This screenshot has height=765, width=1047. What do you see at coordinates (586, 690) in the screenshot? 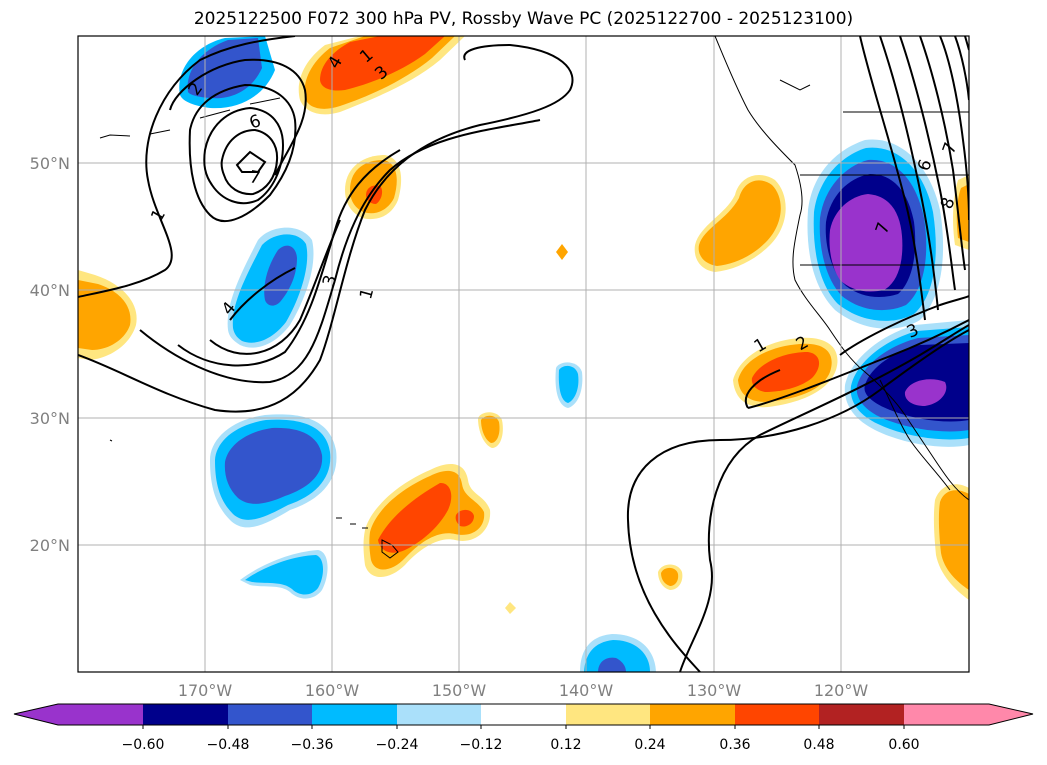
I see `lon-label-140w: 140°W` at bounding box center [586, 690].